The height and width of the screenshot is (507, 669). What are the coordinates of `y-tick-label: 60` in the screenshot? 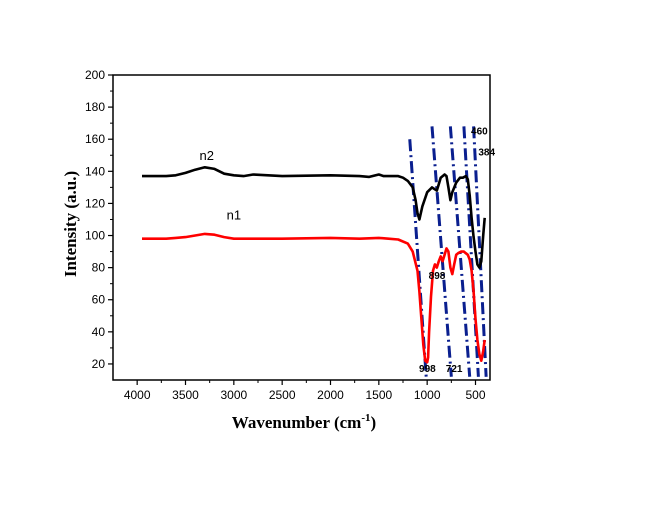 It's located at (99, 300).